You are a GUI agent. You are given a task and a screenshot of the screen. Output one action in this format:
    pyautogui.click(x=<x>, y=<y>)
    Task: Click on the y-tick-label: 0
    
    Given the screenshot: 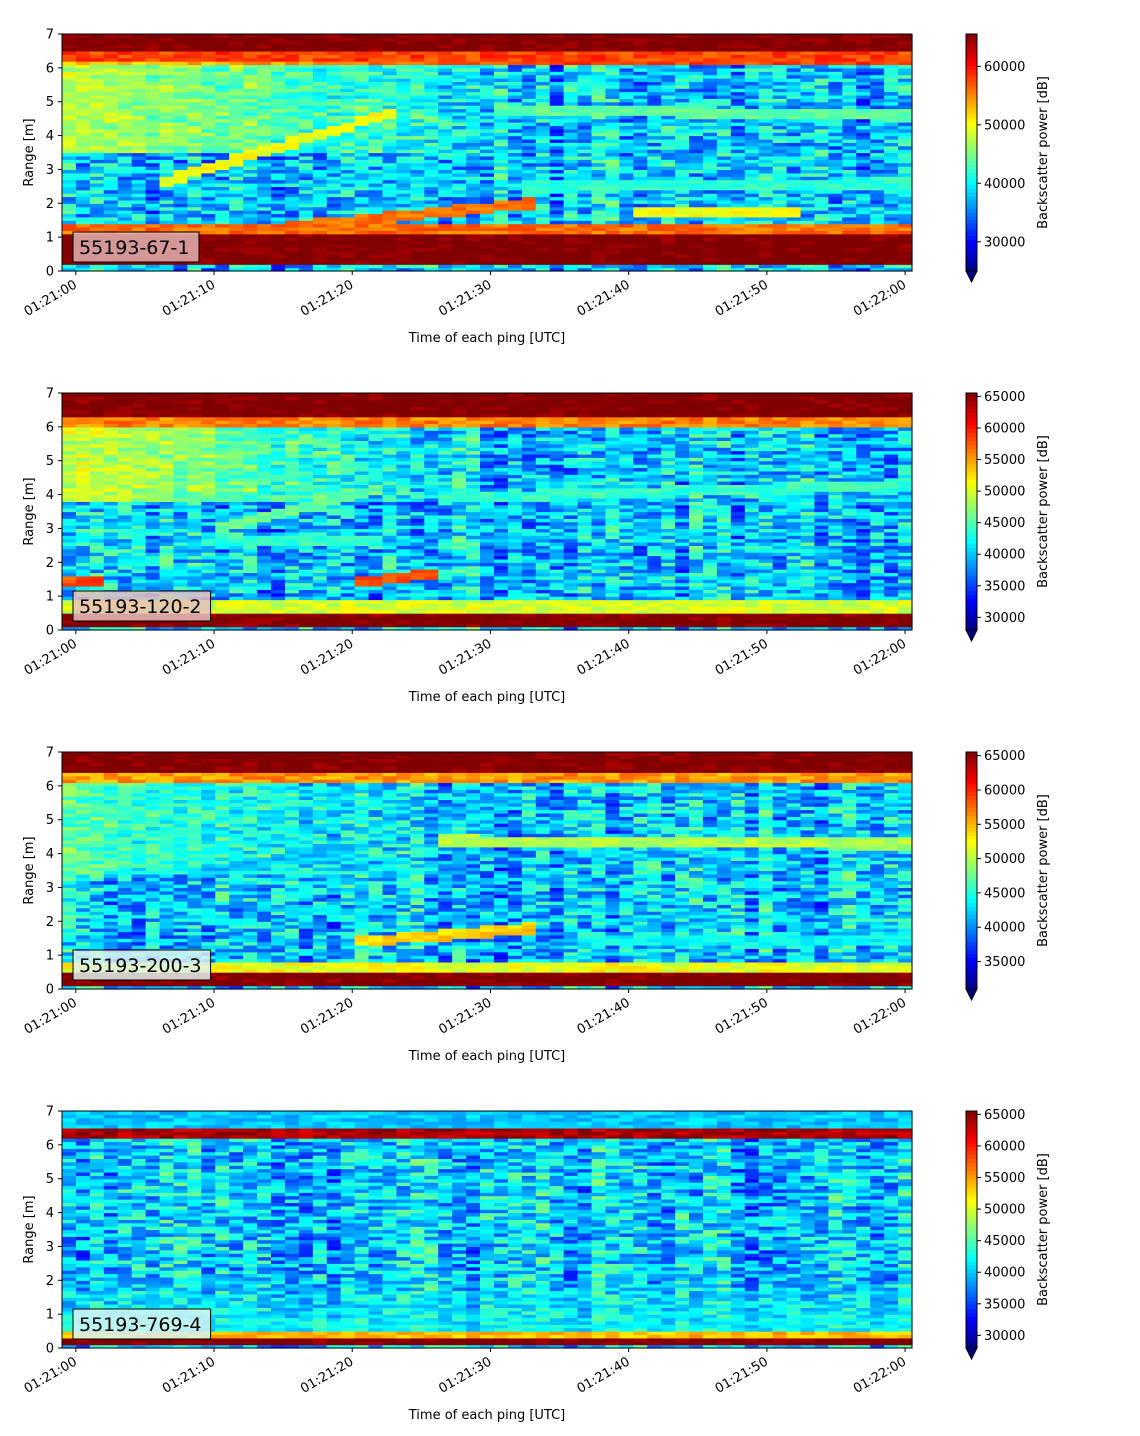 What is the action you would take?
    pyautogui.click(x=50, y=272)
    